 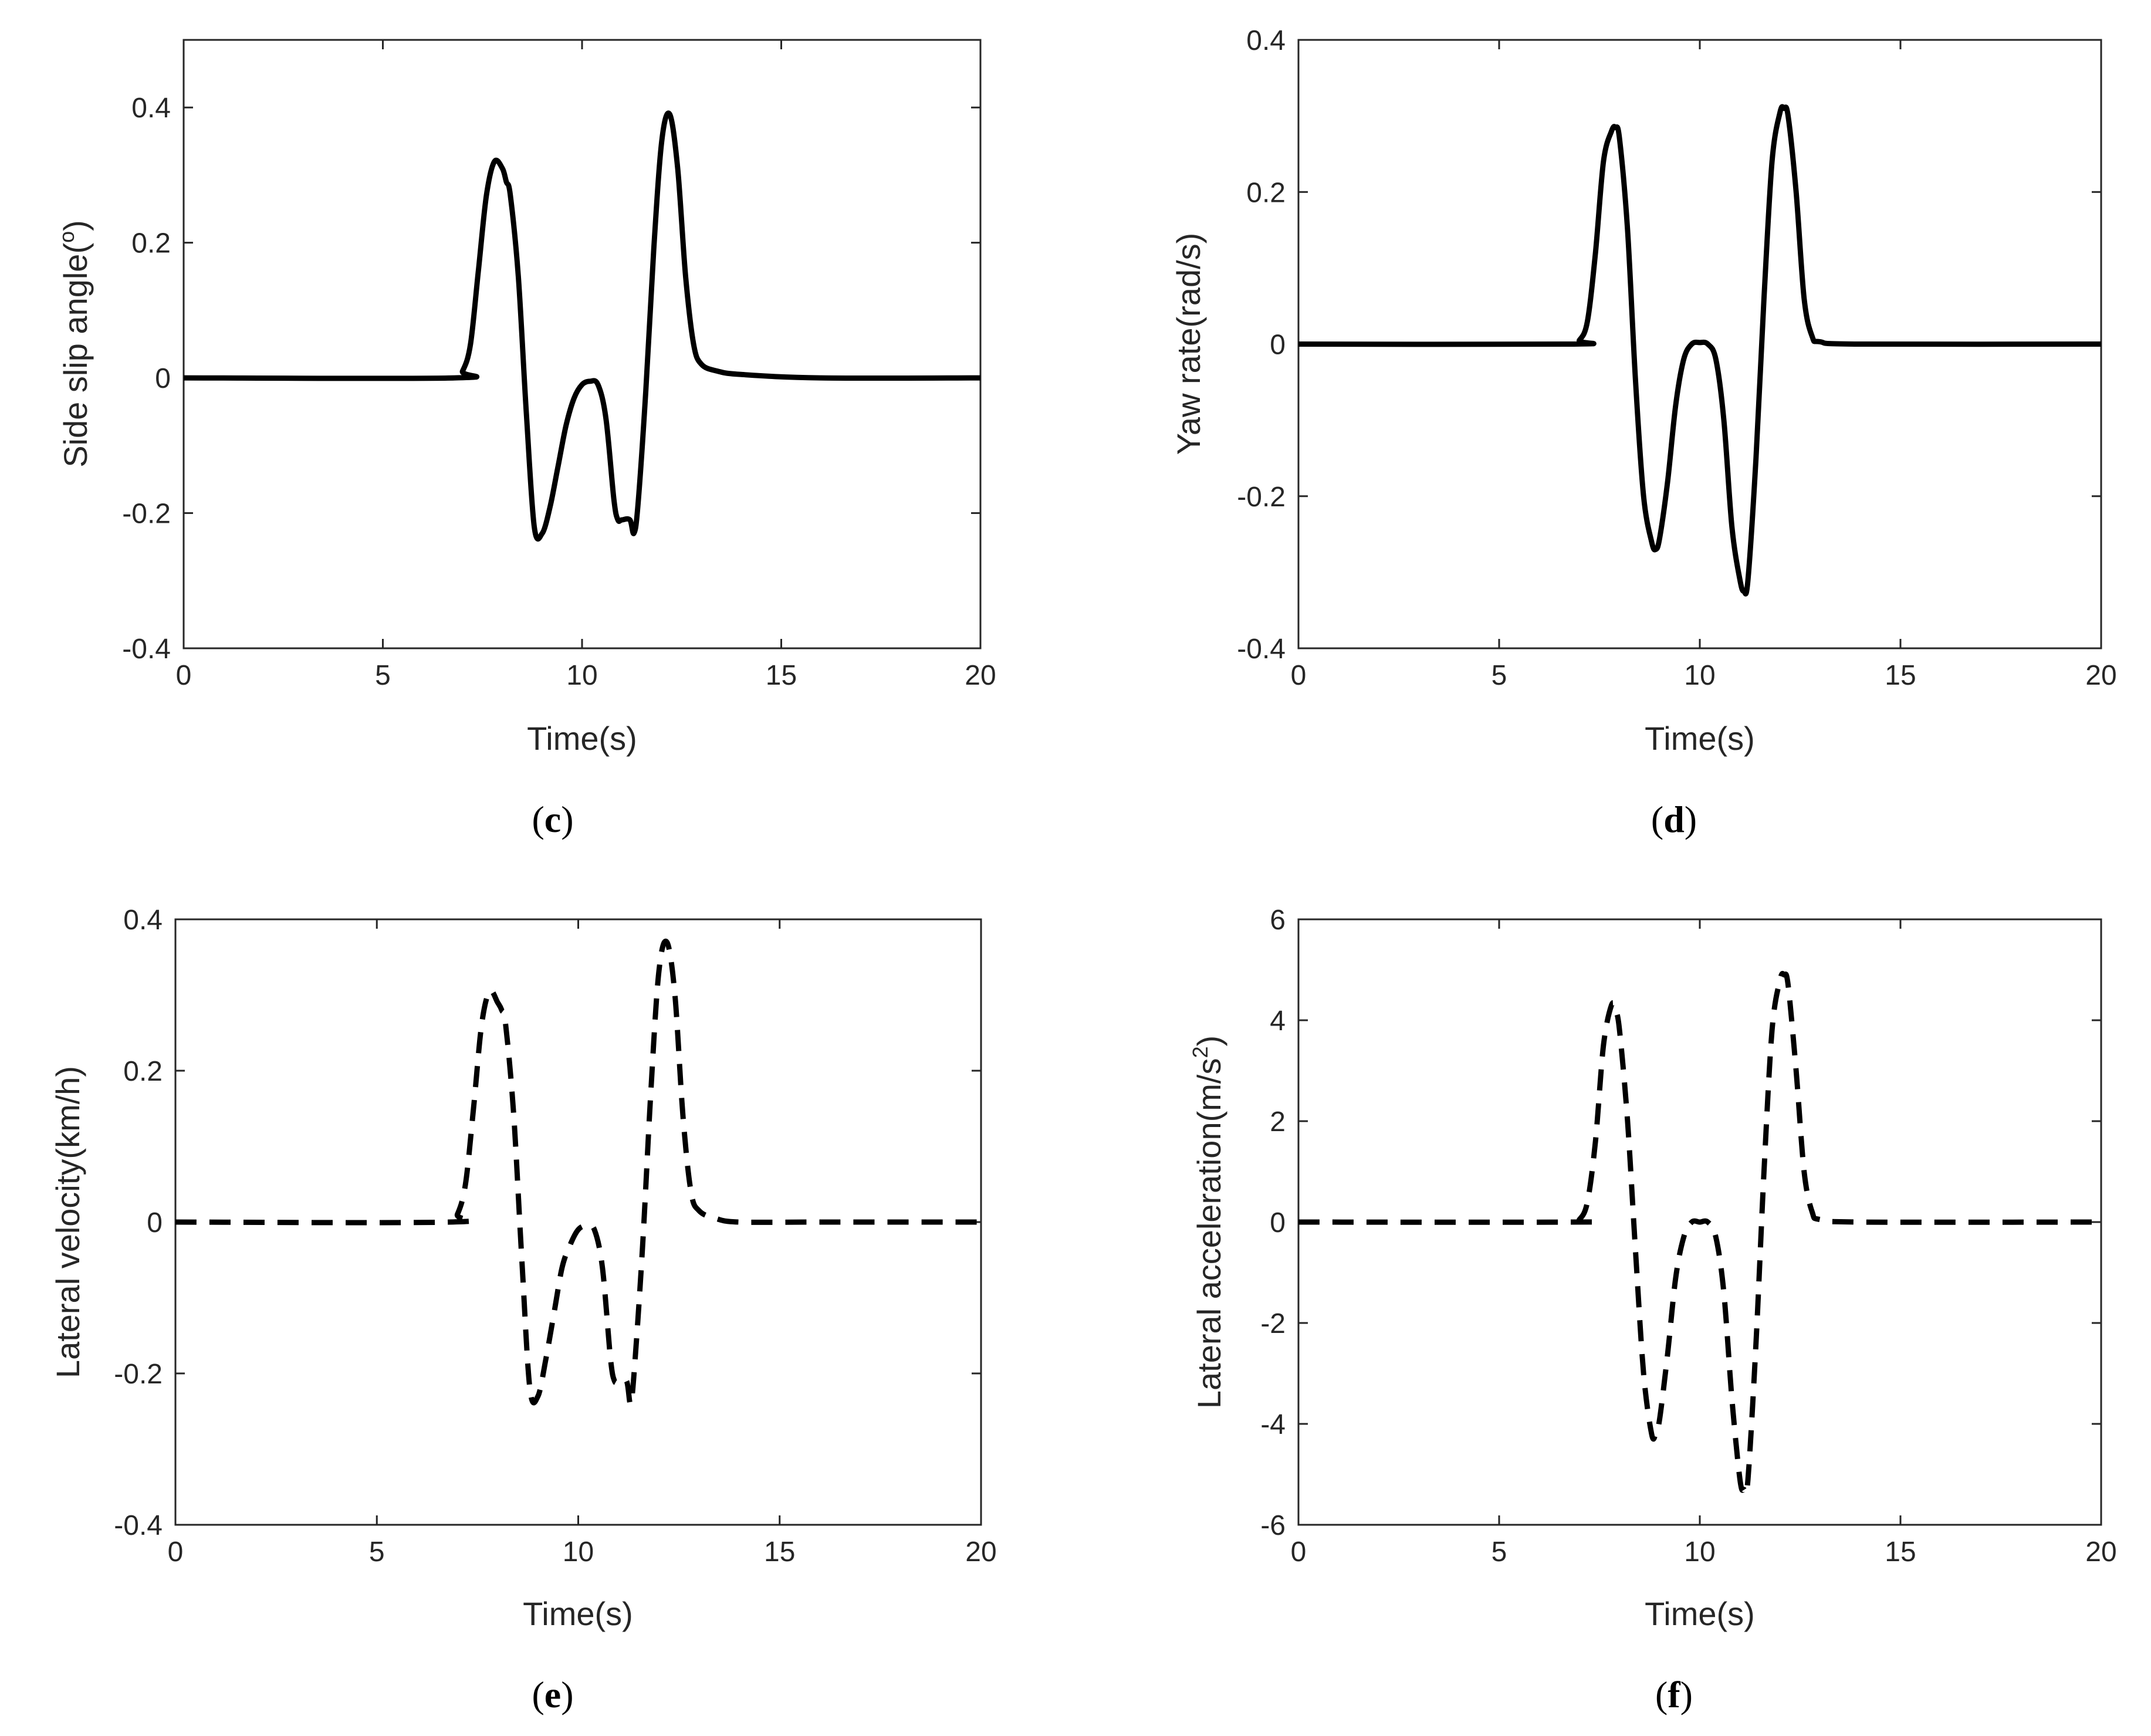 I want to click on panel-label-letter: c, so click(x=552, y=819).